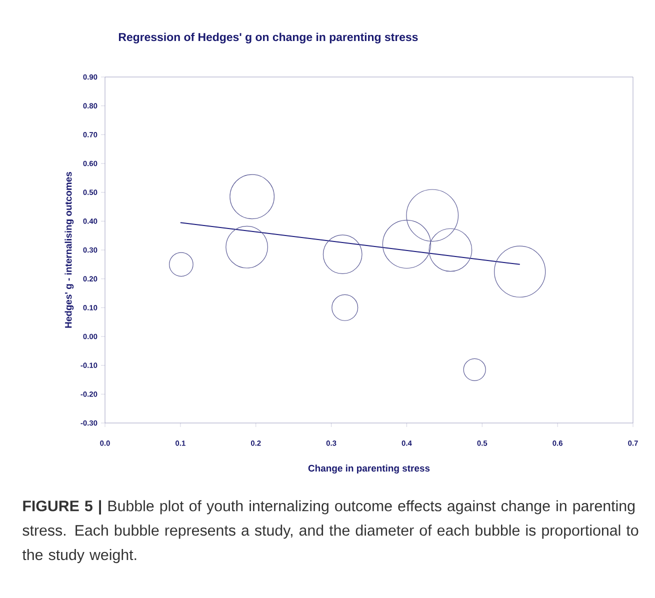 The image size is (655, 598). I want to click on text: FIGURE 5 | Bubble plot of youth internalizing outcome effects against change in parenting stress. Each bubble represents a study, and the diameter of each bubble is proportional to the study weight., so click(330, 532).